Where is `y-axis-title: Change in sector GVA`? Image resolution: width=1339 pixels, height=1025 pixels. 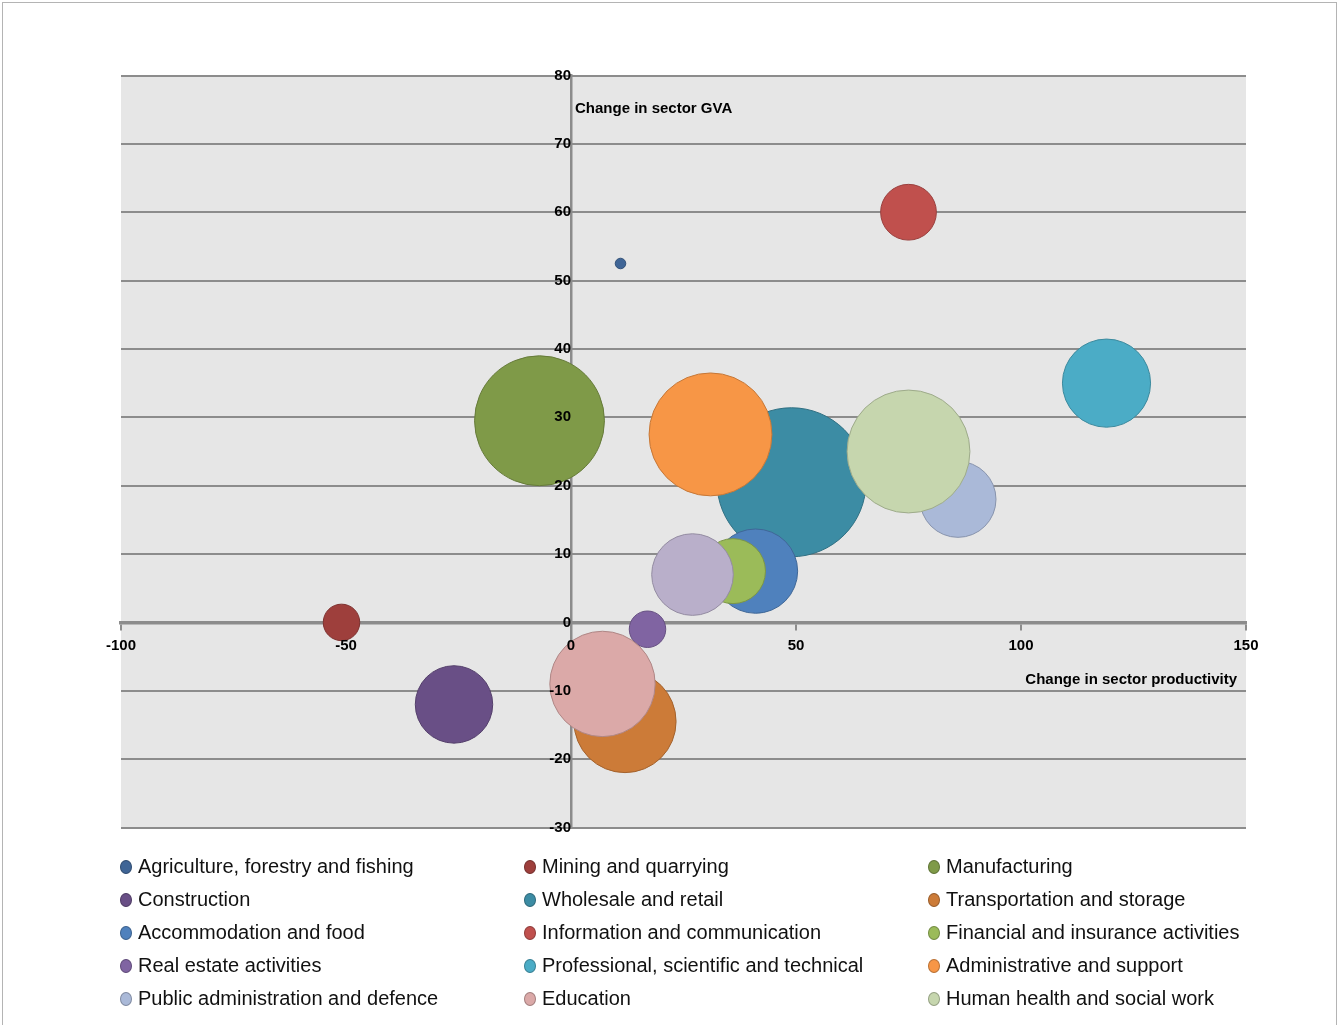 y-axis-title: Change in sector GVA is located at coordinates (654, 107).